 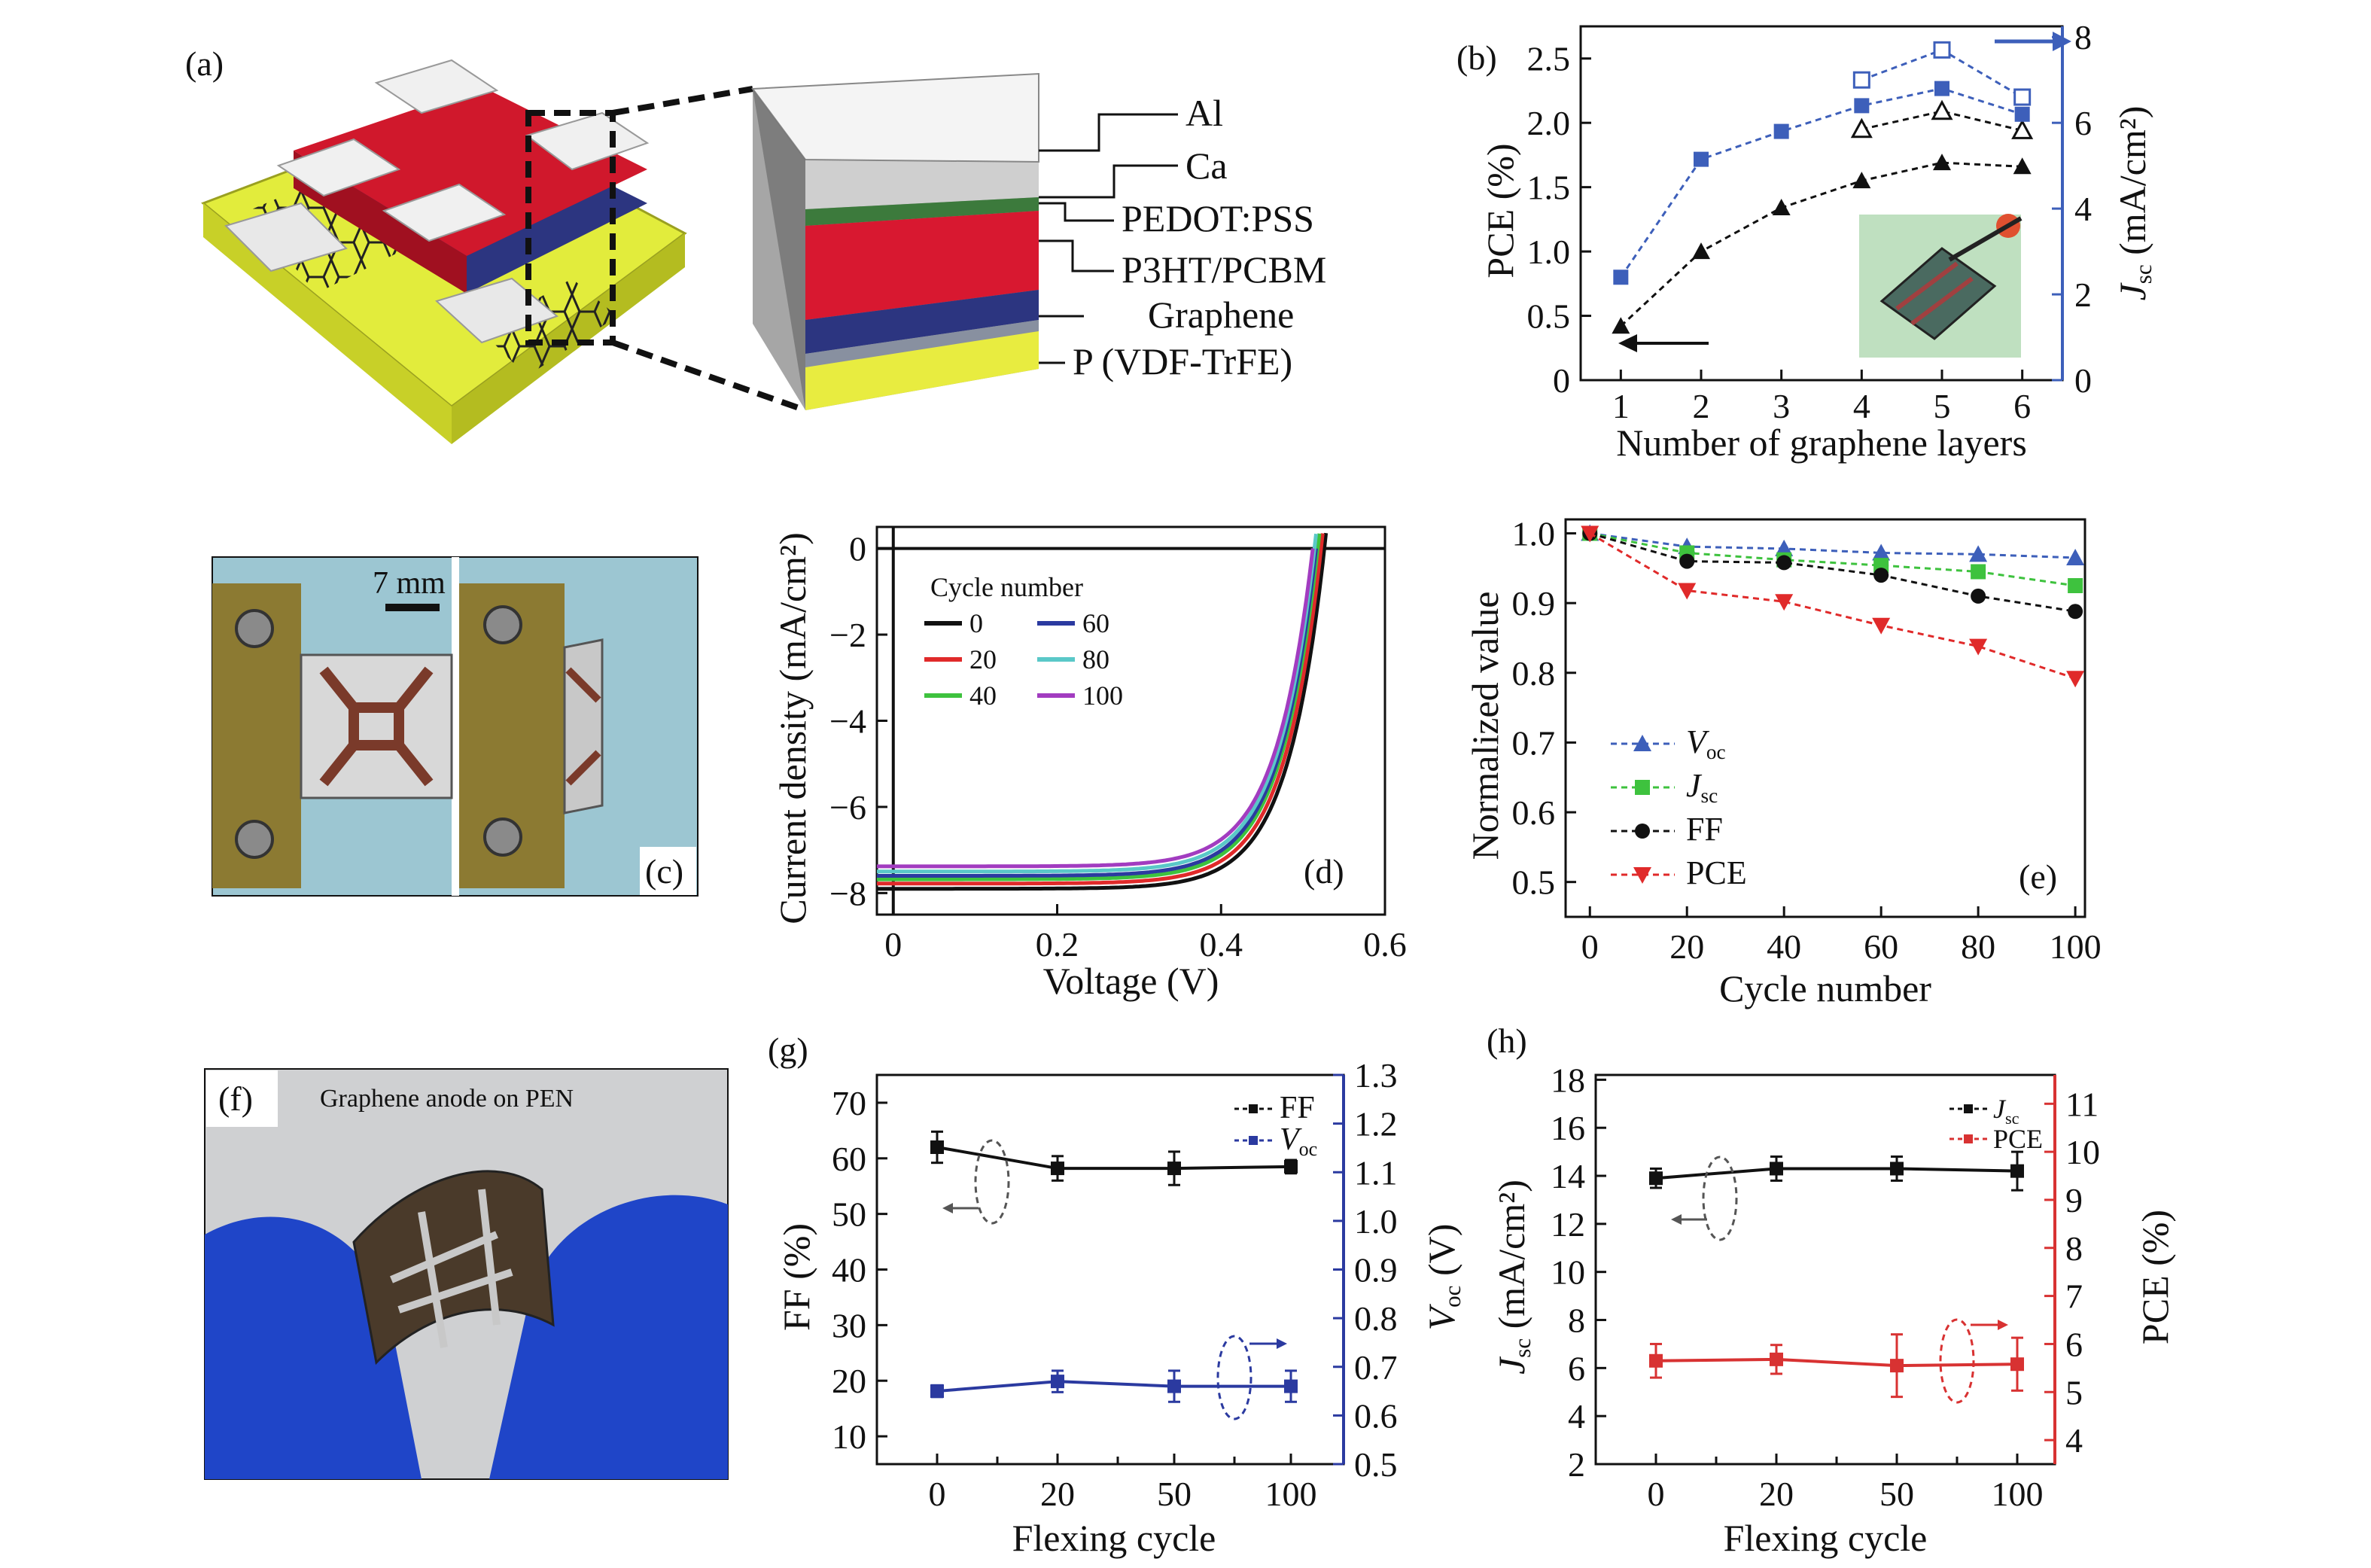 I want to click on scale-bar-label: 7 mm, so click(x=409, y=583).